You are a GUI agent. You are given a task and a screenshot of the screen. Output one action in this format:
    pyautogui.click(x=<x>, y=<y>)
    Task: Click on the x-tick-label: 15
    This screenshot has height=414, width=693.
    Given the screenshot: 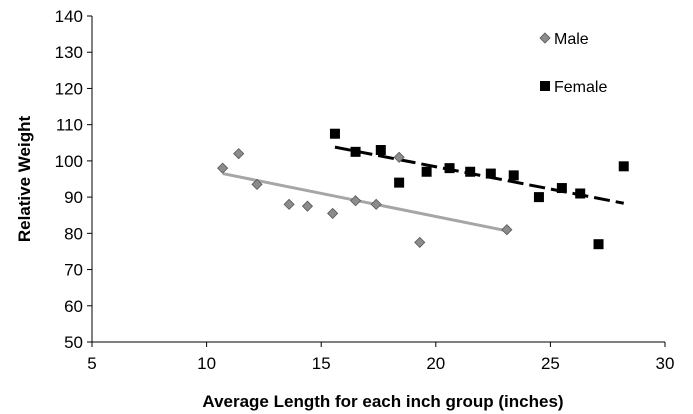 What is the action you would take?
    pyautogui.click(x=321, y=363)
    